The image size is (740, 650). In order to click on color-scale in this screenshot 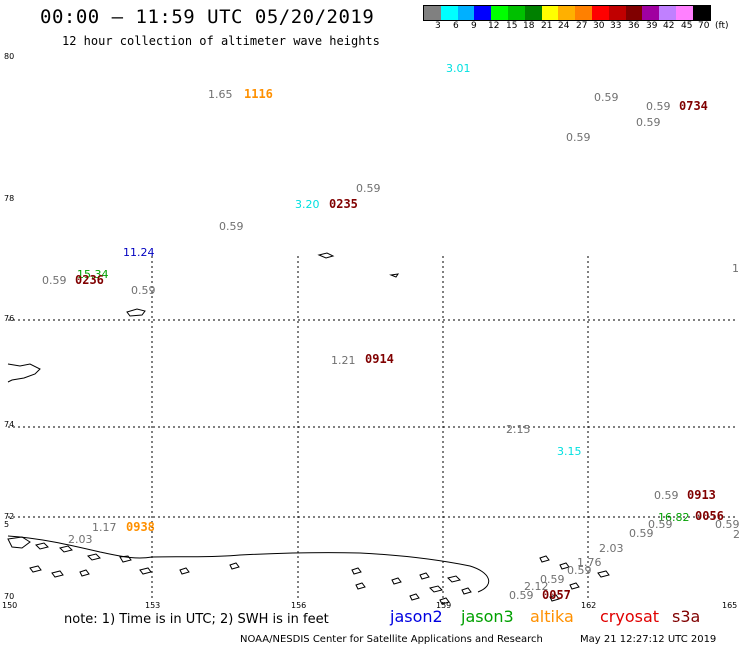, I will do `click(567, 13)`.